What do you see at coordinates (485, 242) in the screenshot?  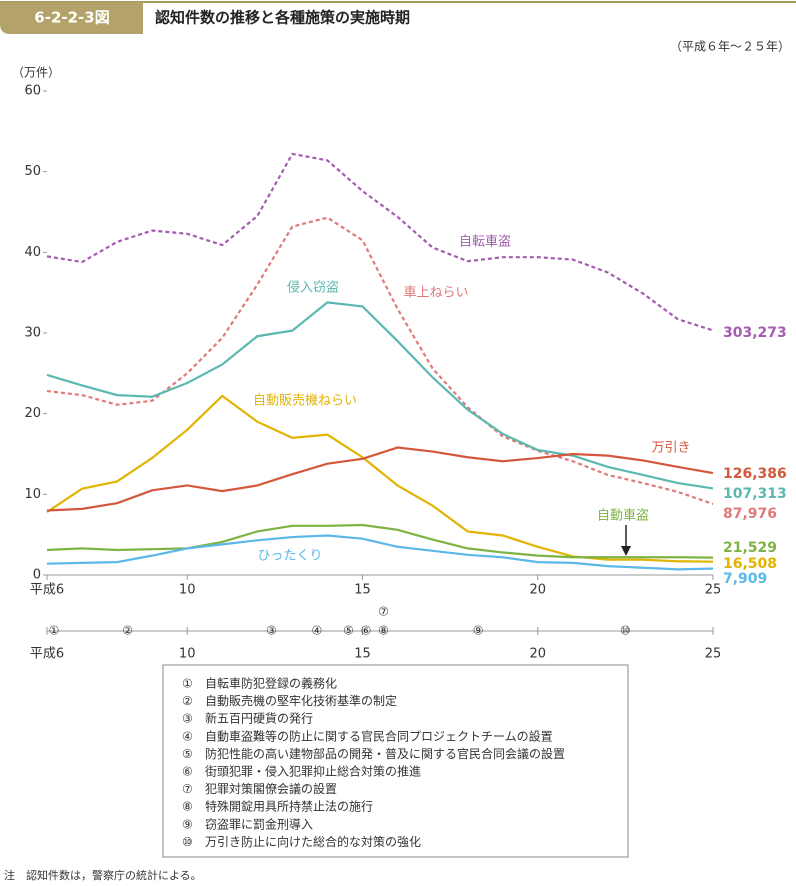 I see `series-label: 自転車盗` at bounding box center [485, 242].